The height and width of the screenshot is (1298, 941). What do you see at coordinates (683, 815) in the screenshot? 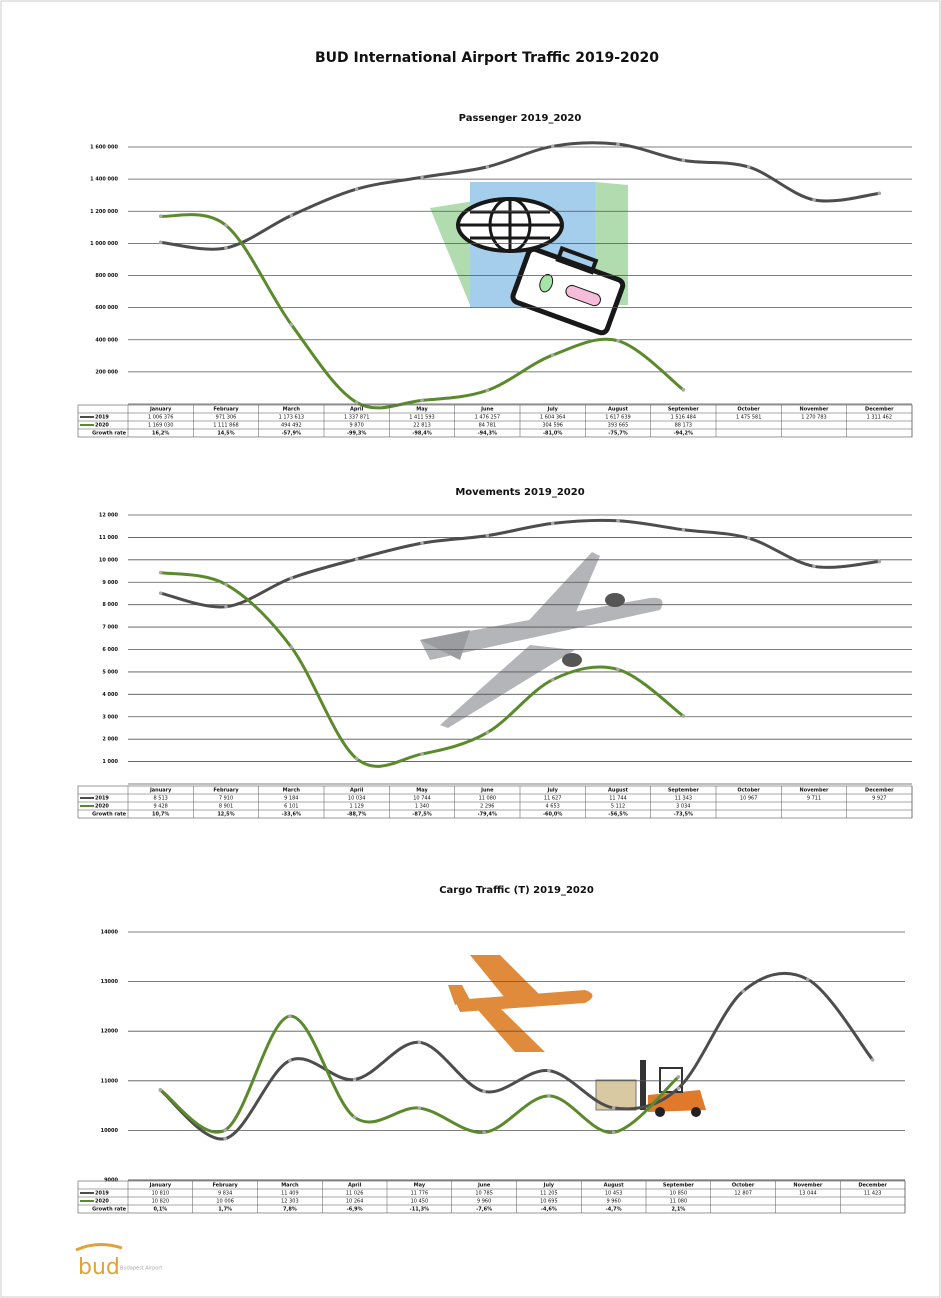
I see `growth-rate-cell: -73,5%` at bounding box center [683, 815].